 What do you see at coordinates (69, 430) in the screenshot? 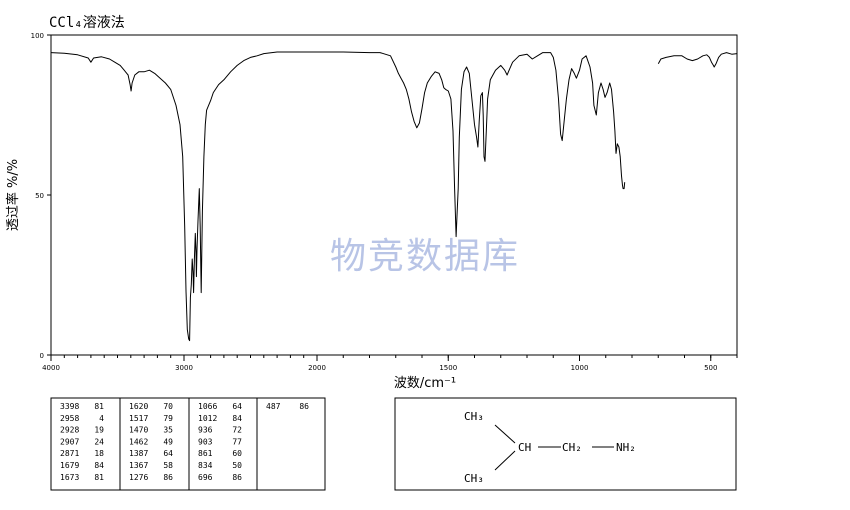
I see `peak-wavenumber: 2928` at bounding box center [69, 430].